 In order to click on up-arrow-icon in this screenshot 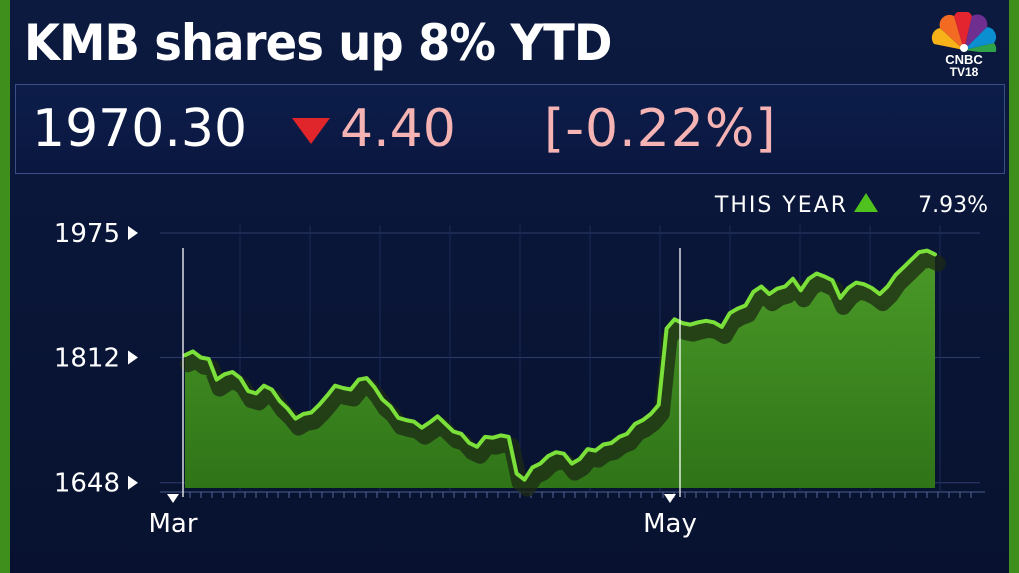, I will do `click(866, 202)`.